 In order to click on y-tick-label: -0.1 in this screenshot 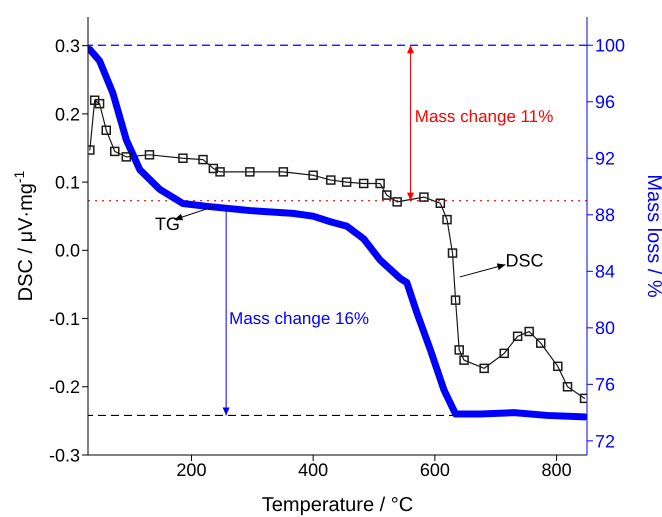, I will do `click(64, 318)`.